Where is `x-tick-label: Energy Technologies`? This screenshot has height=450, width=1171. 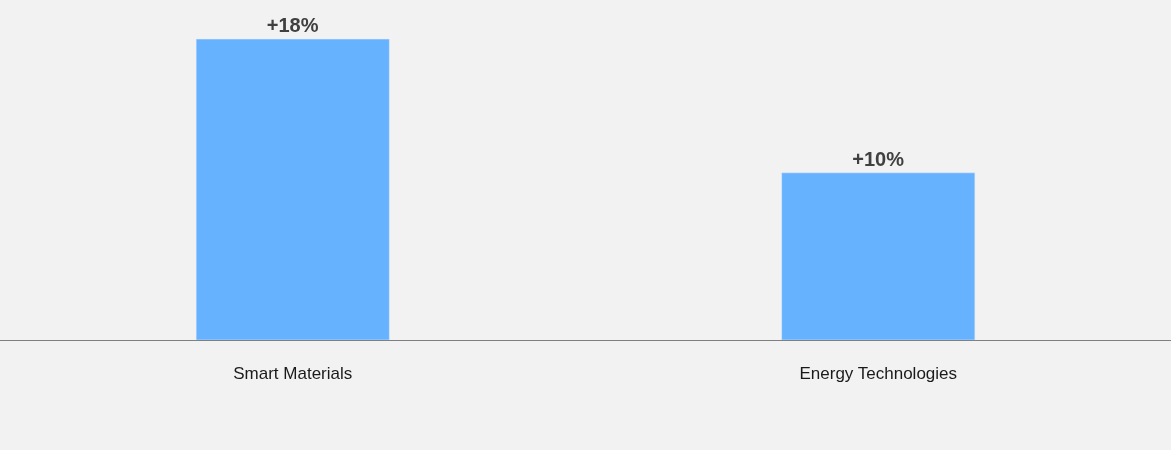
x-tick-label: Energy Technologies is located at coordinates (878, 374).